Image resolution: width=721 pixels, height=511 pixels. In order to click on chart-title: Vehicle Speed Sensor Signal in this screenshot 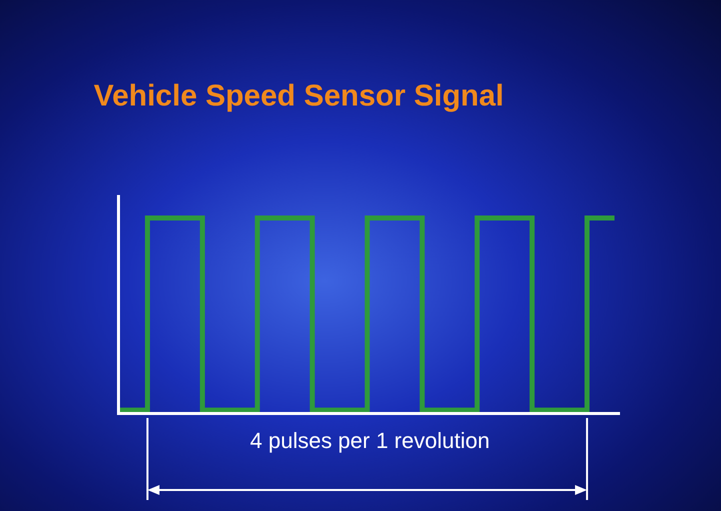, I will do `click(299, 96)`.